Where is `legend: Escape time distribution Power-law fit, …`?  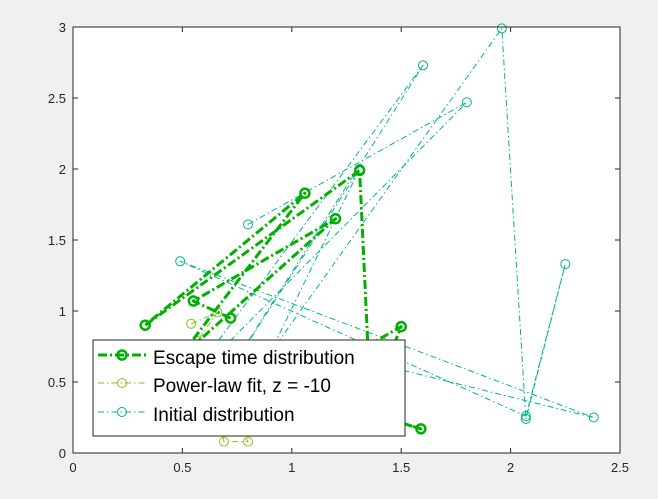
legend: Escape time distribution Power-law fit, … is located at coordinates (249, 388).